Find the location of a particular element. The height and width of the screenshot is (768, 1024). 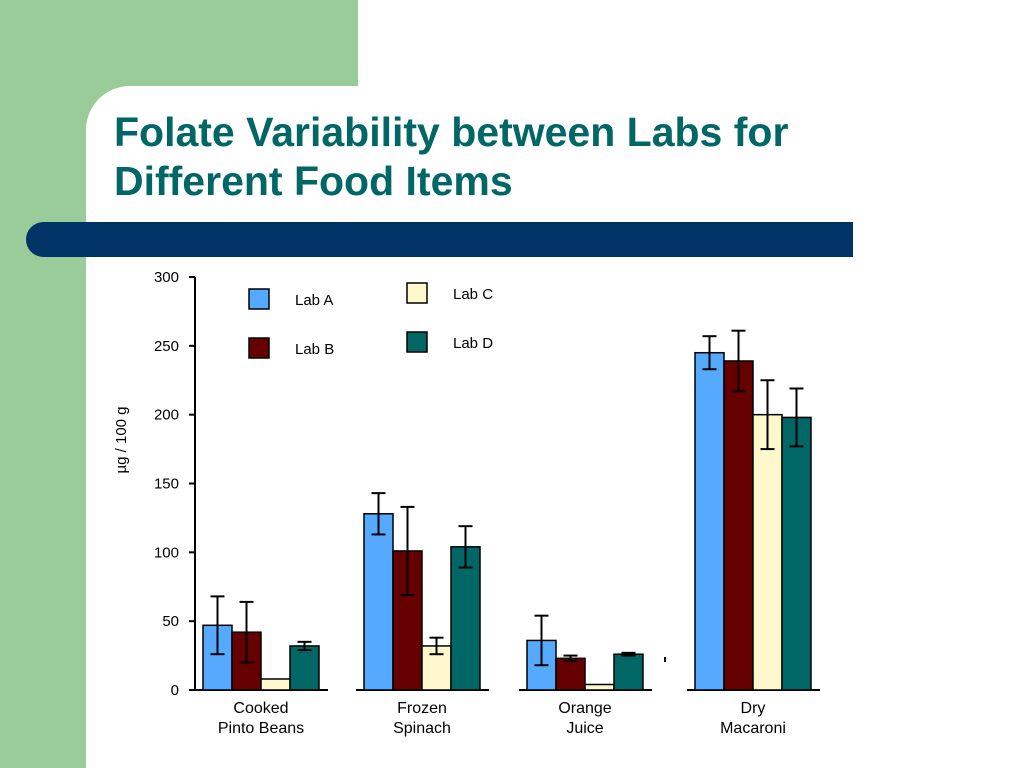

y-axis-label: µg / 100 g is located at coordinates (121, 439).